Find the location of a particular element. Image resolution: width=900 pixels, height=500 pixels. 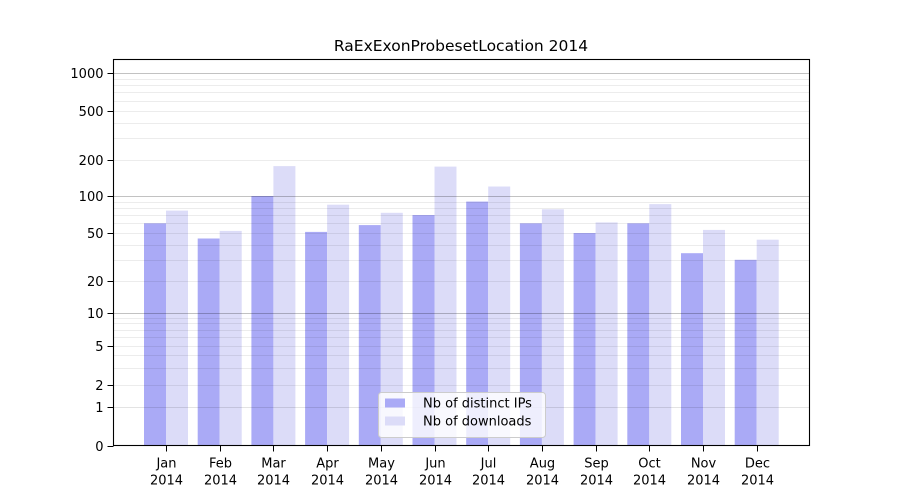

bar-distinct-ips-may is located at coordinates (369, 335).